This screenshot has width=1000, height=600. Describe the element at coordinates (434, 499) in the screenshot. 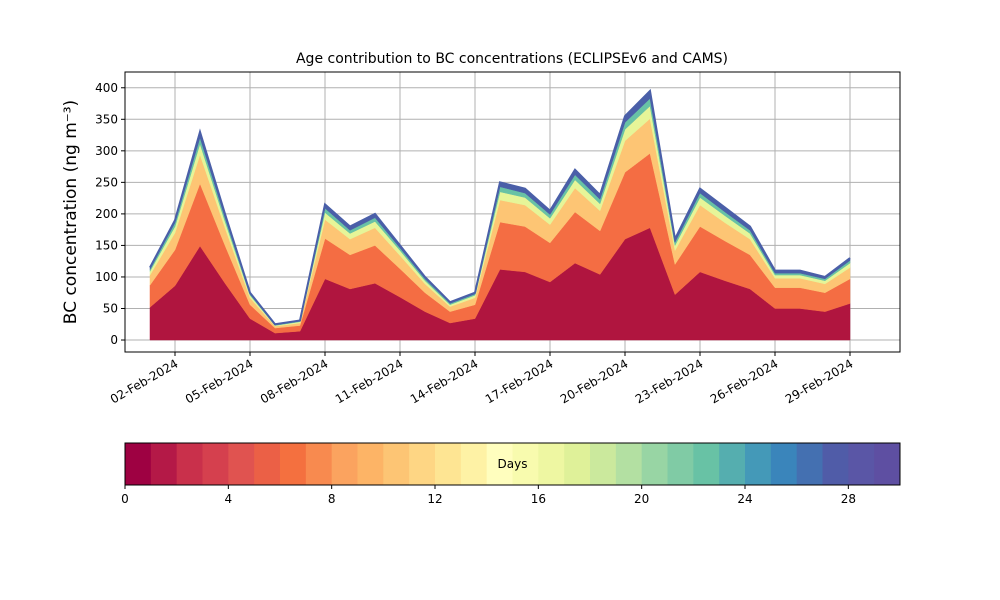

I see `colorbar-tick-label: 12` at that location.